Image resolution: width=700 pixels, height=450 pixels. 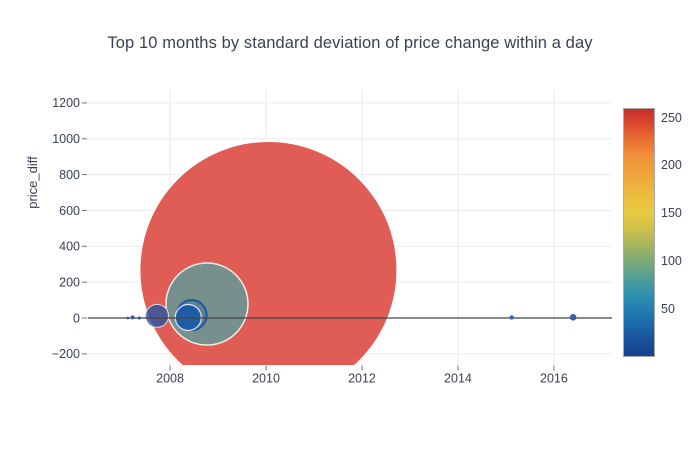 I want to click on x-tick-label-2008: 2008, so click(x=170, y=379).